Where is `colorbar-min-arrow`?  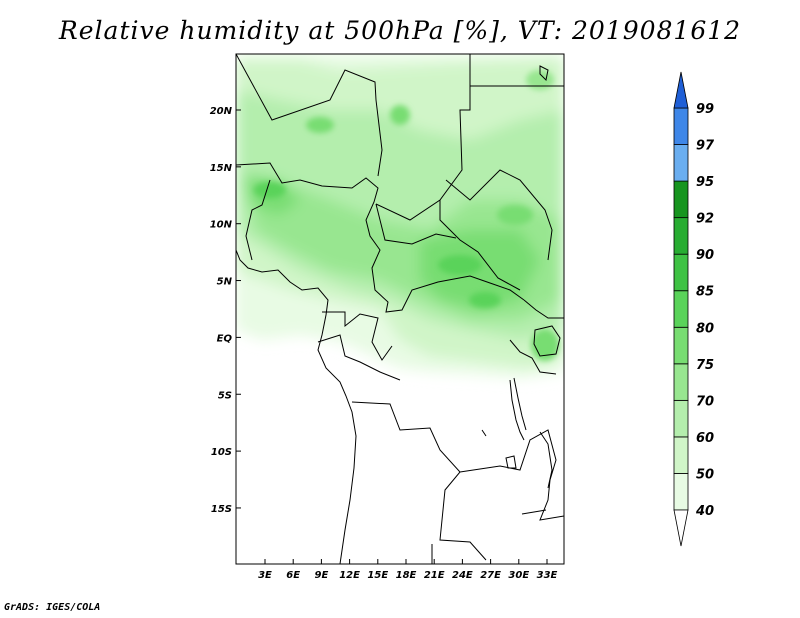
colorbar-min-arrow is located at coordinates (681, 528).